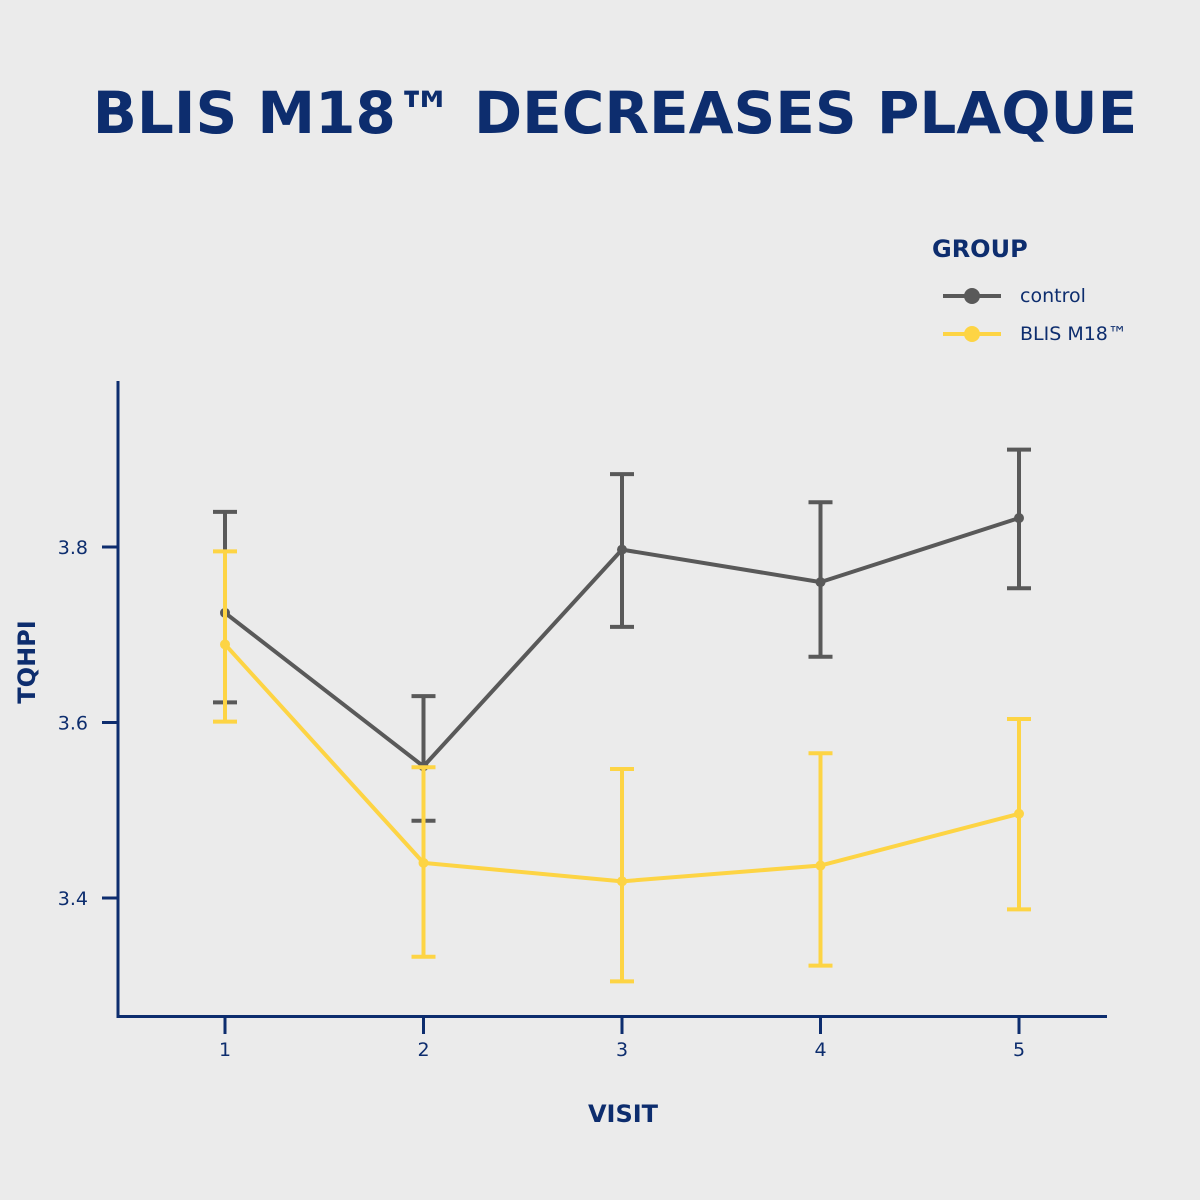  Describe the element at coordinates (820, 1050) in the screenshot. I see `x-tick-label: 4` at that location.